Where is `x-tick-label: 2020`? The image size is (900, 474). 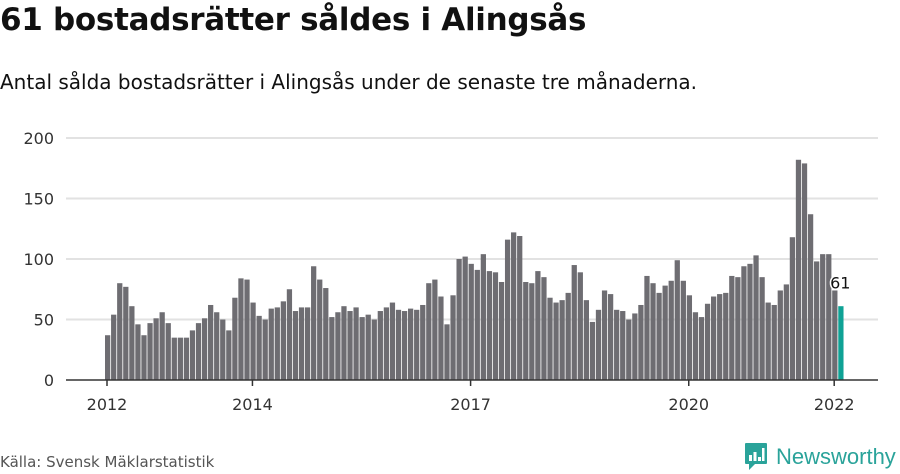 x-tick-label: 2020 is located at coordinates (688, 404).